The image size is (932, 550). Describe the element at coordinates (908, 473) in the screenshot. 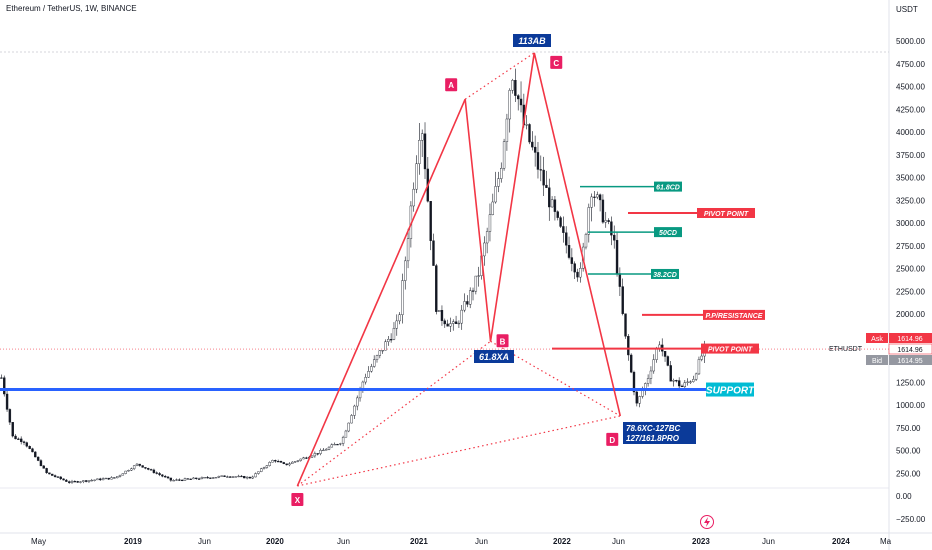

I see `y-tick-label: 250.00` at that location.